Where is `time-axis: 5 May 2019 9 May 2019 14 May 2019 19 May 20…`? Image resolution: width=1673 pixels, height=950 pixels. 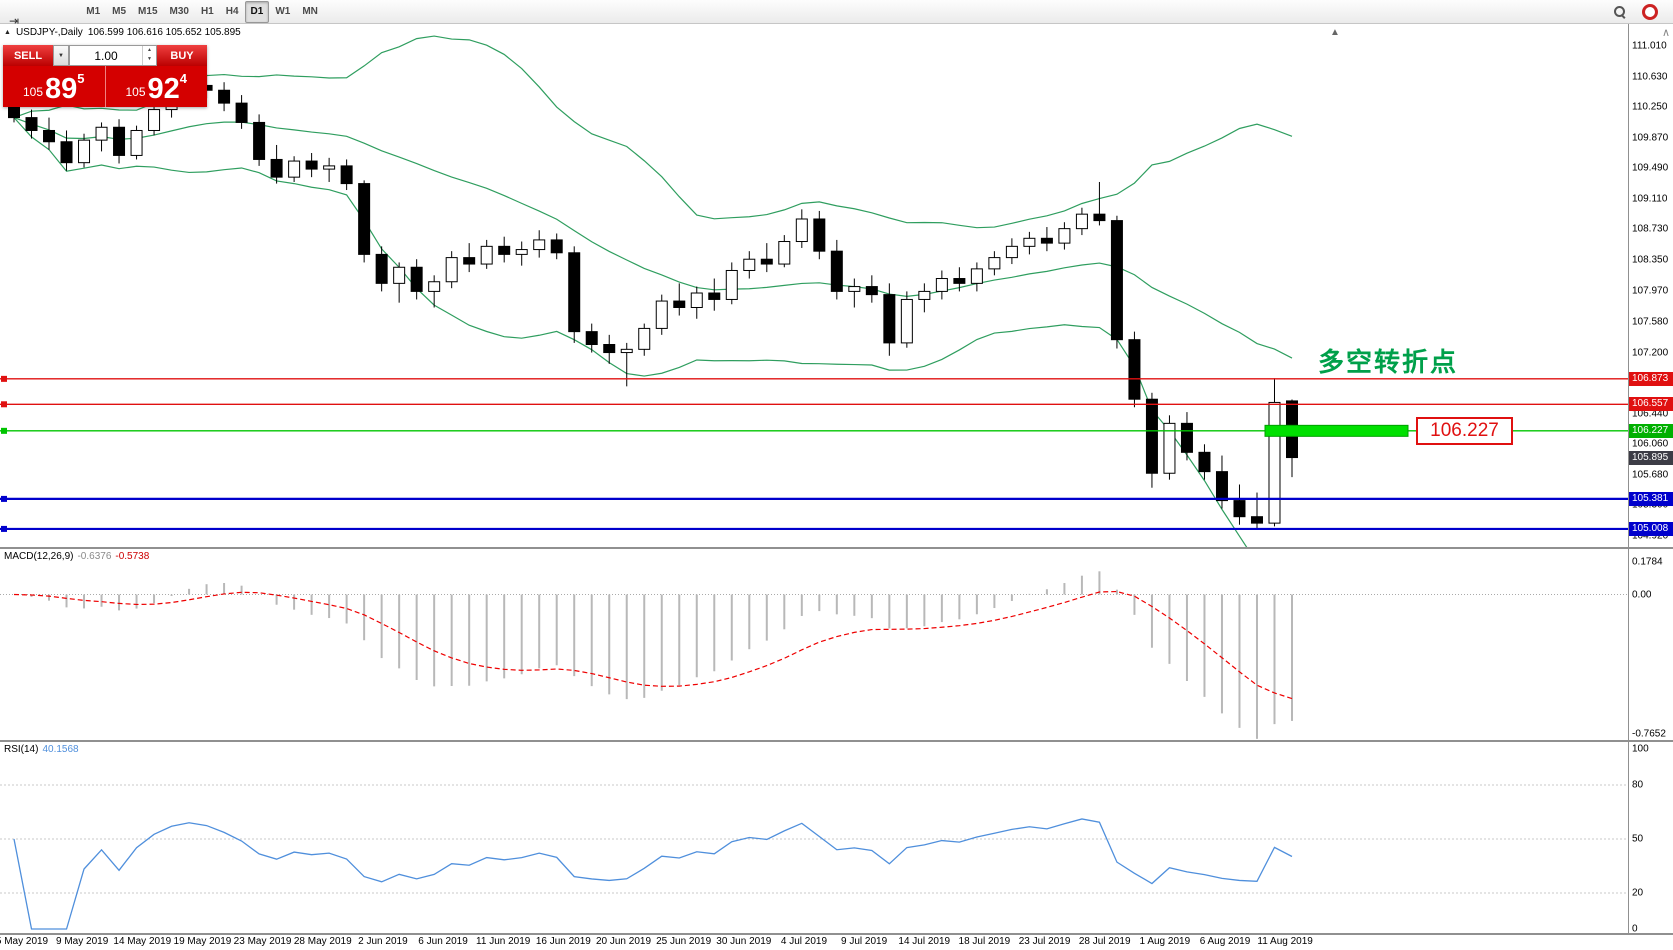 time-axis: 5 May 2019 9 May 2019 14 May 2019 19 May 20… is located at coordinates (836, 942).